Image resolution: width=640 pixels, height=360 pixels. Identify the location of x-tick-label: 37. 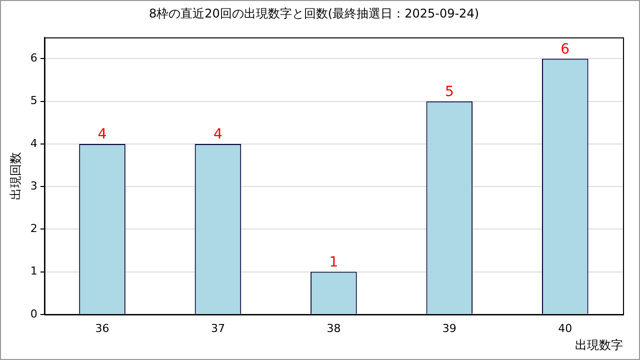
(217, 328).